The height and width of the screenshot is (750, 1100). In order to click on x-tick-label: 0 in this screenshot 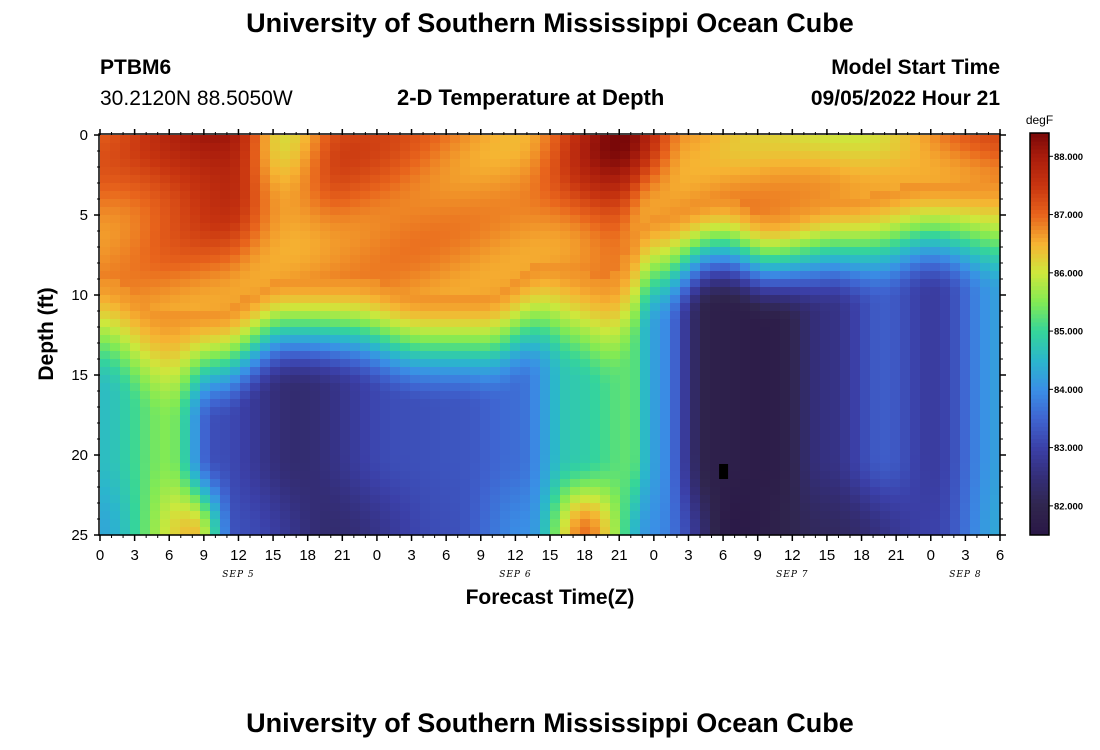, I will do `click(931, 555)`.